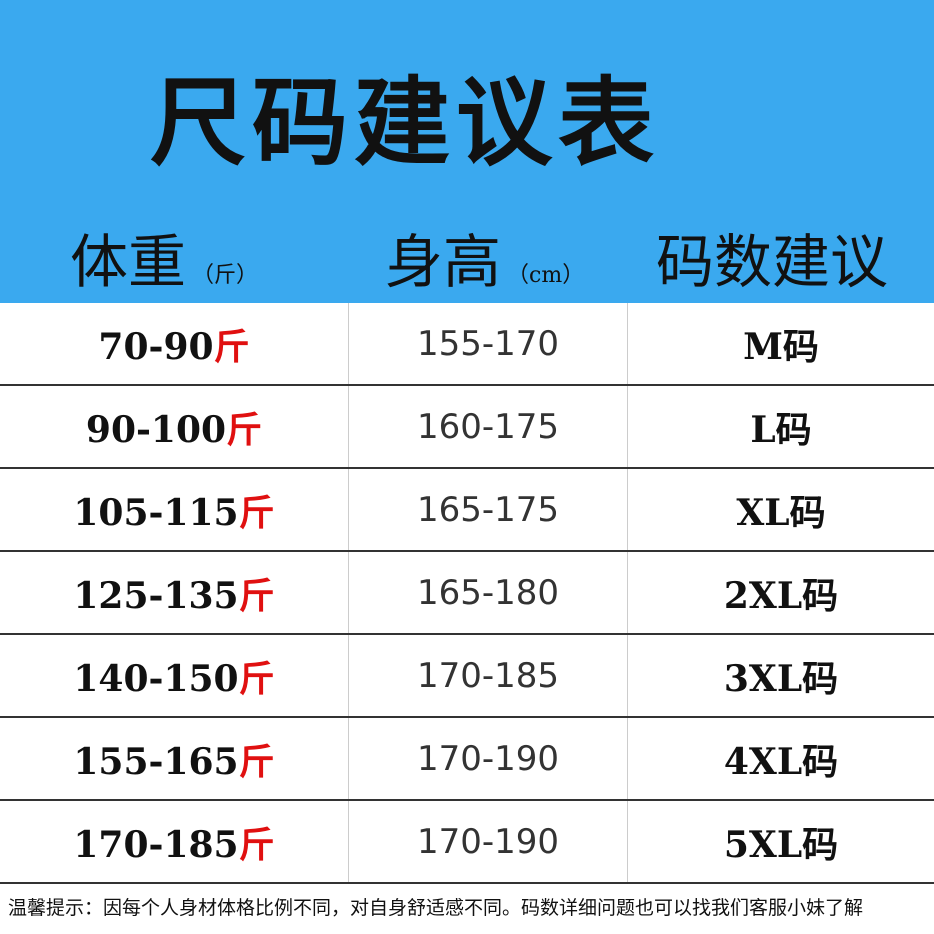  Describe the element at coordinates (405, 122) in the screenshot. I see `page-title: 尺码建议表` at that location.